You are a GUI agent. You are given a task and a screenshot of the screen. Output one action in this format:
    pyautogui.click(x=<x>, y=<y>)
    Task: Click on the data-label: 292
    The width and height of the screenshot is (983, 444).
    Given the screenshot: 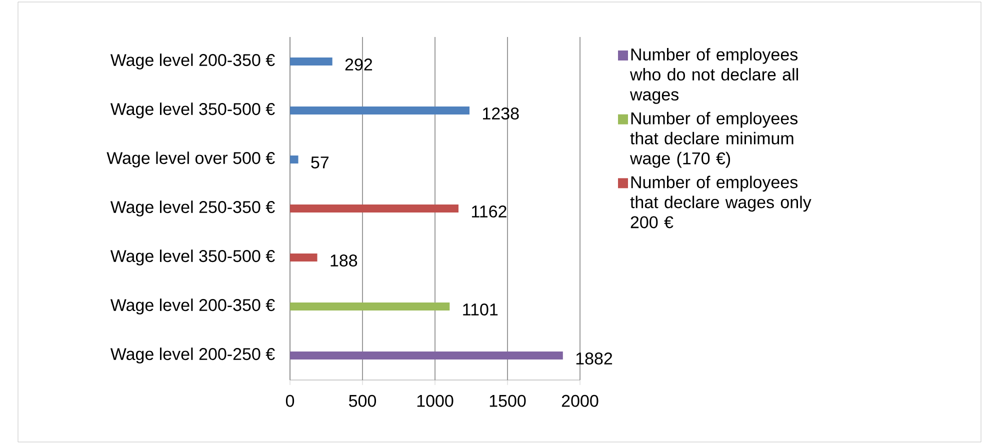 What is the action you would take?
    pyautogui.click(x=358, y=64)
    